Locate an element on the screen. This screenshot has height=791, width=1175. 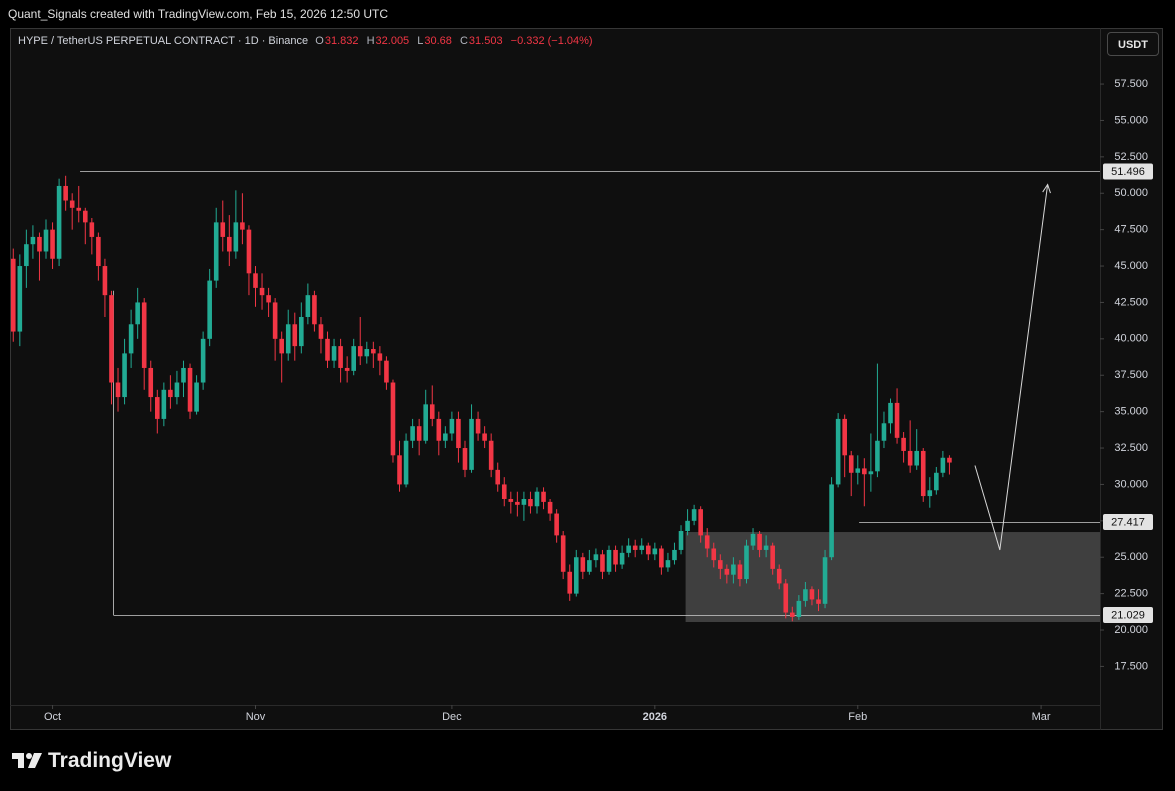
y-tick-label: 40.000 is located at coordinates (1131, 339).